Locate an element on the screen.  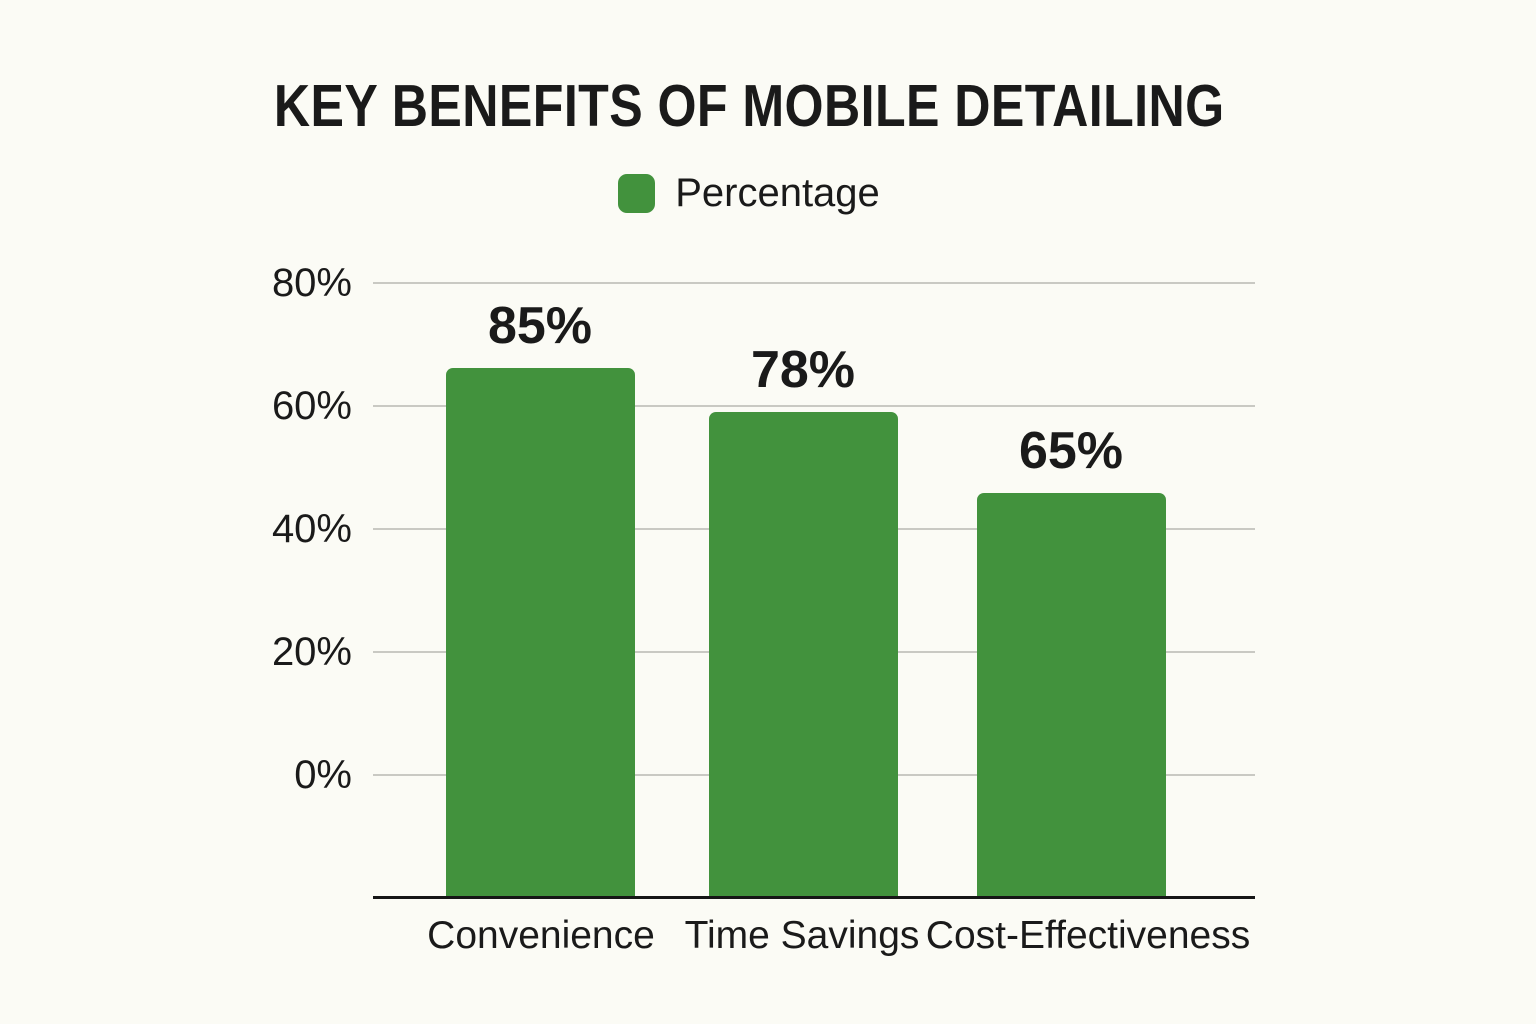
y-tick-label: 20% is located at coordinates (311, 652).